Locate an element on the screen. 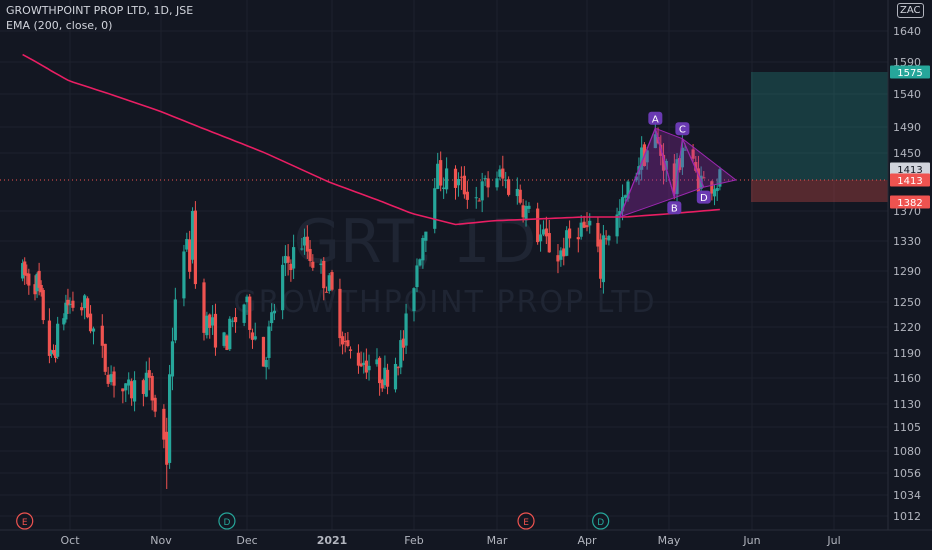 Image resolution: width=932 pixels, height=550 pixels. svg-text: 1382 is located at coordinates (909, 203).